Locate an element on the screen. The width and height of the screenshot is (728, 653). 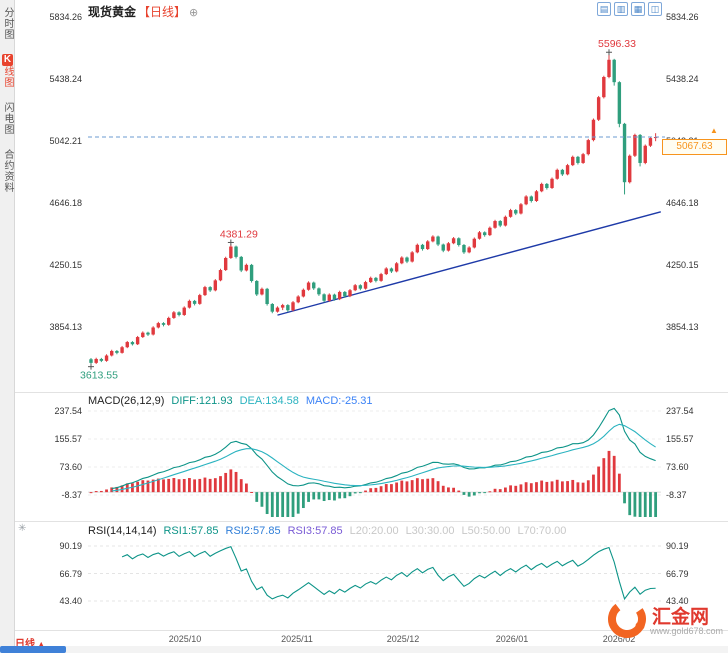
chart-toolbar: ▤ ▥ ▦ ◫ is located at coordinates (629, 9).